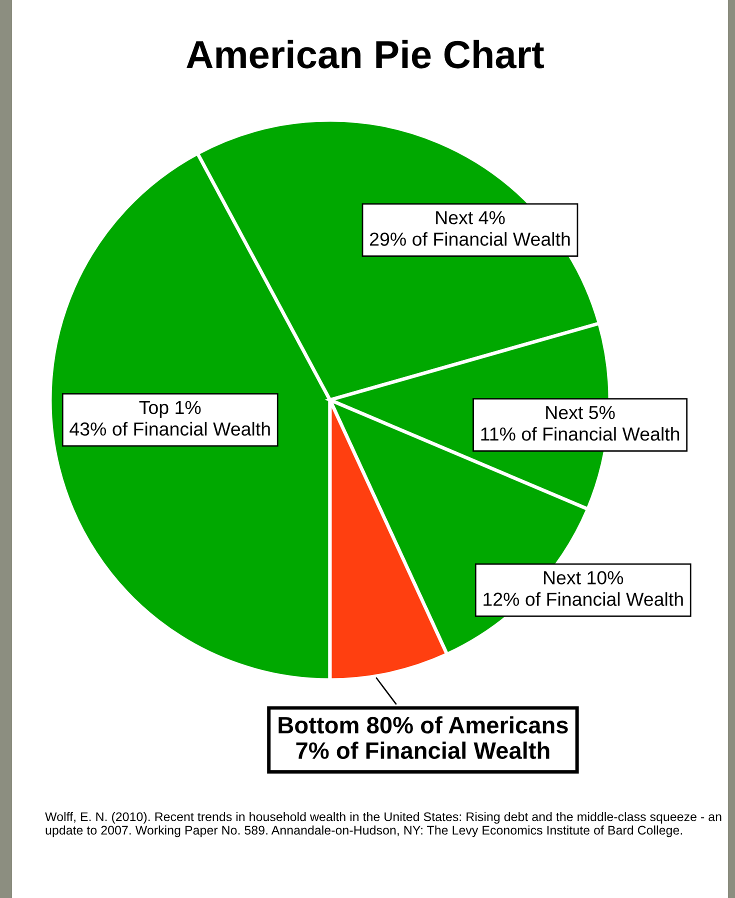  What do you see at coordinates (365, 54) in the screenshot?
I see `chart-title: American Pie Chart` at bounding box center [365, 54].